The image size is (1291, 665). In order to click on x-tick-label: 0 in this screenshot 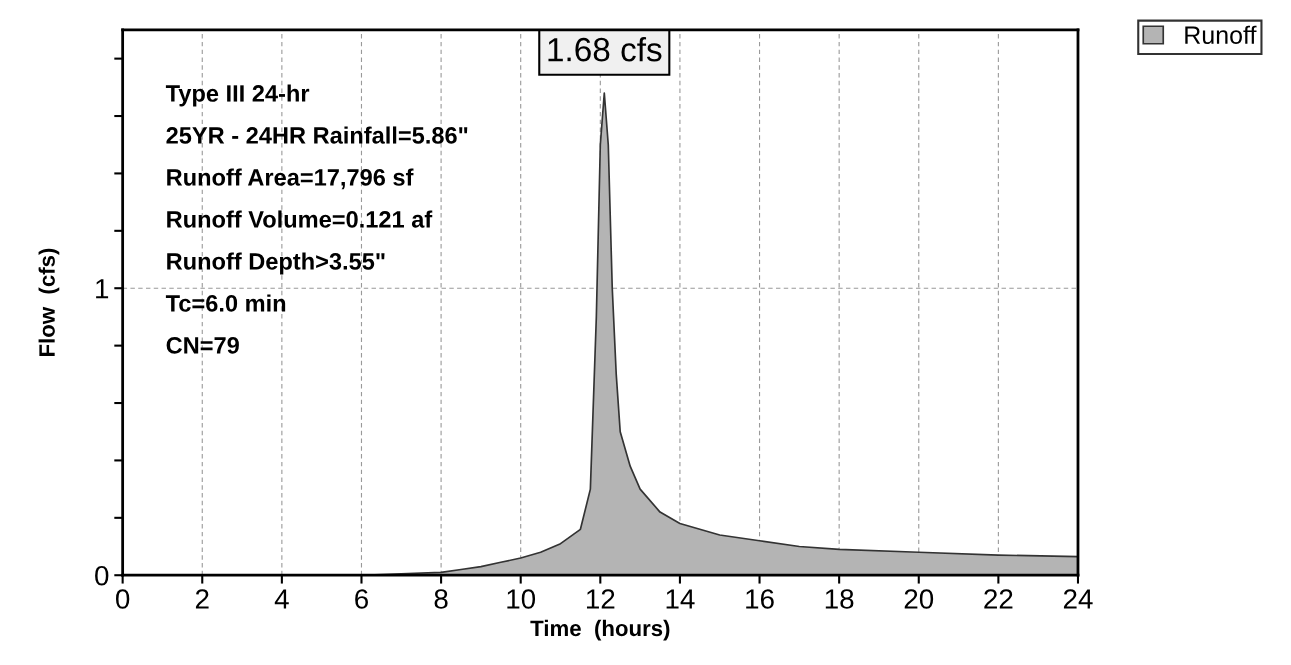, I will do `click(123, 599)`.